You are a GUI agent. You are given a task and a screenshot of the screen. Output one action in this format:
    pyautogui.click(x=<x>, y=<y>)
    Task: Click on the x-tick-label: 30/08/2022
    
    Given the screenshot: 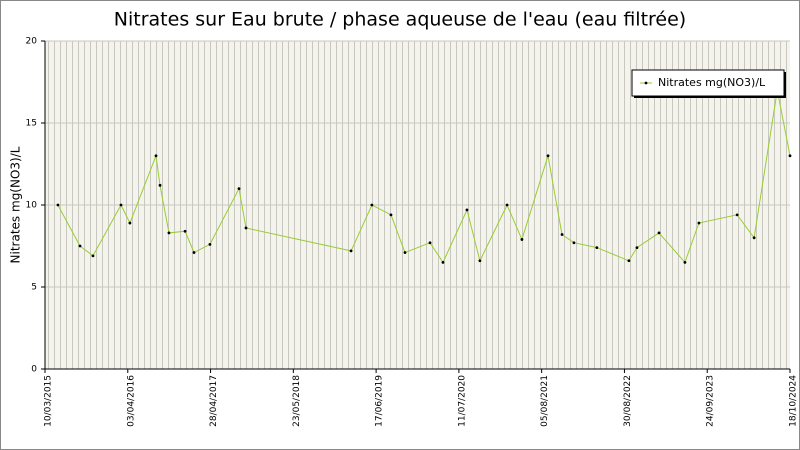 What is the action you would take?
    pyautogui.click(x=628, y=401)
    